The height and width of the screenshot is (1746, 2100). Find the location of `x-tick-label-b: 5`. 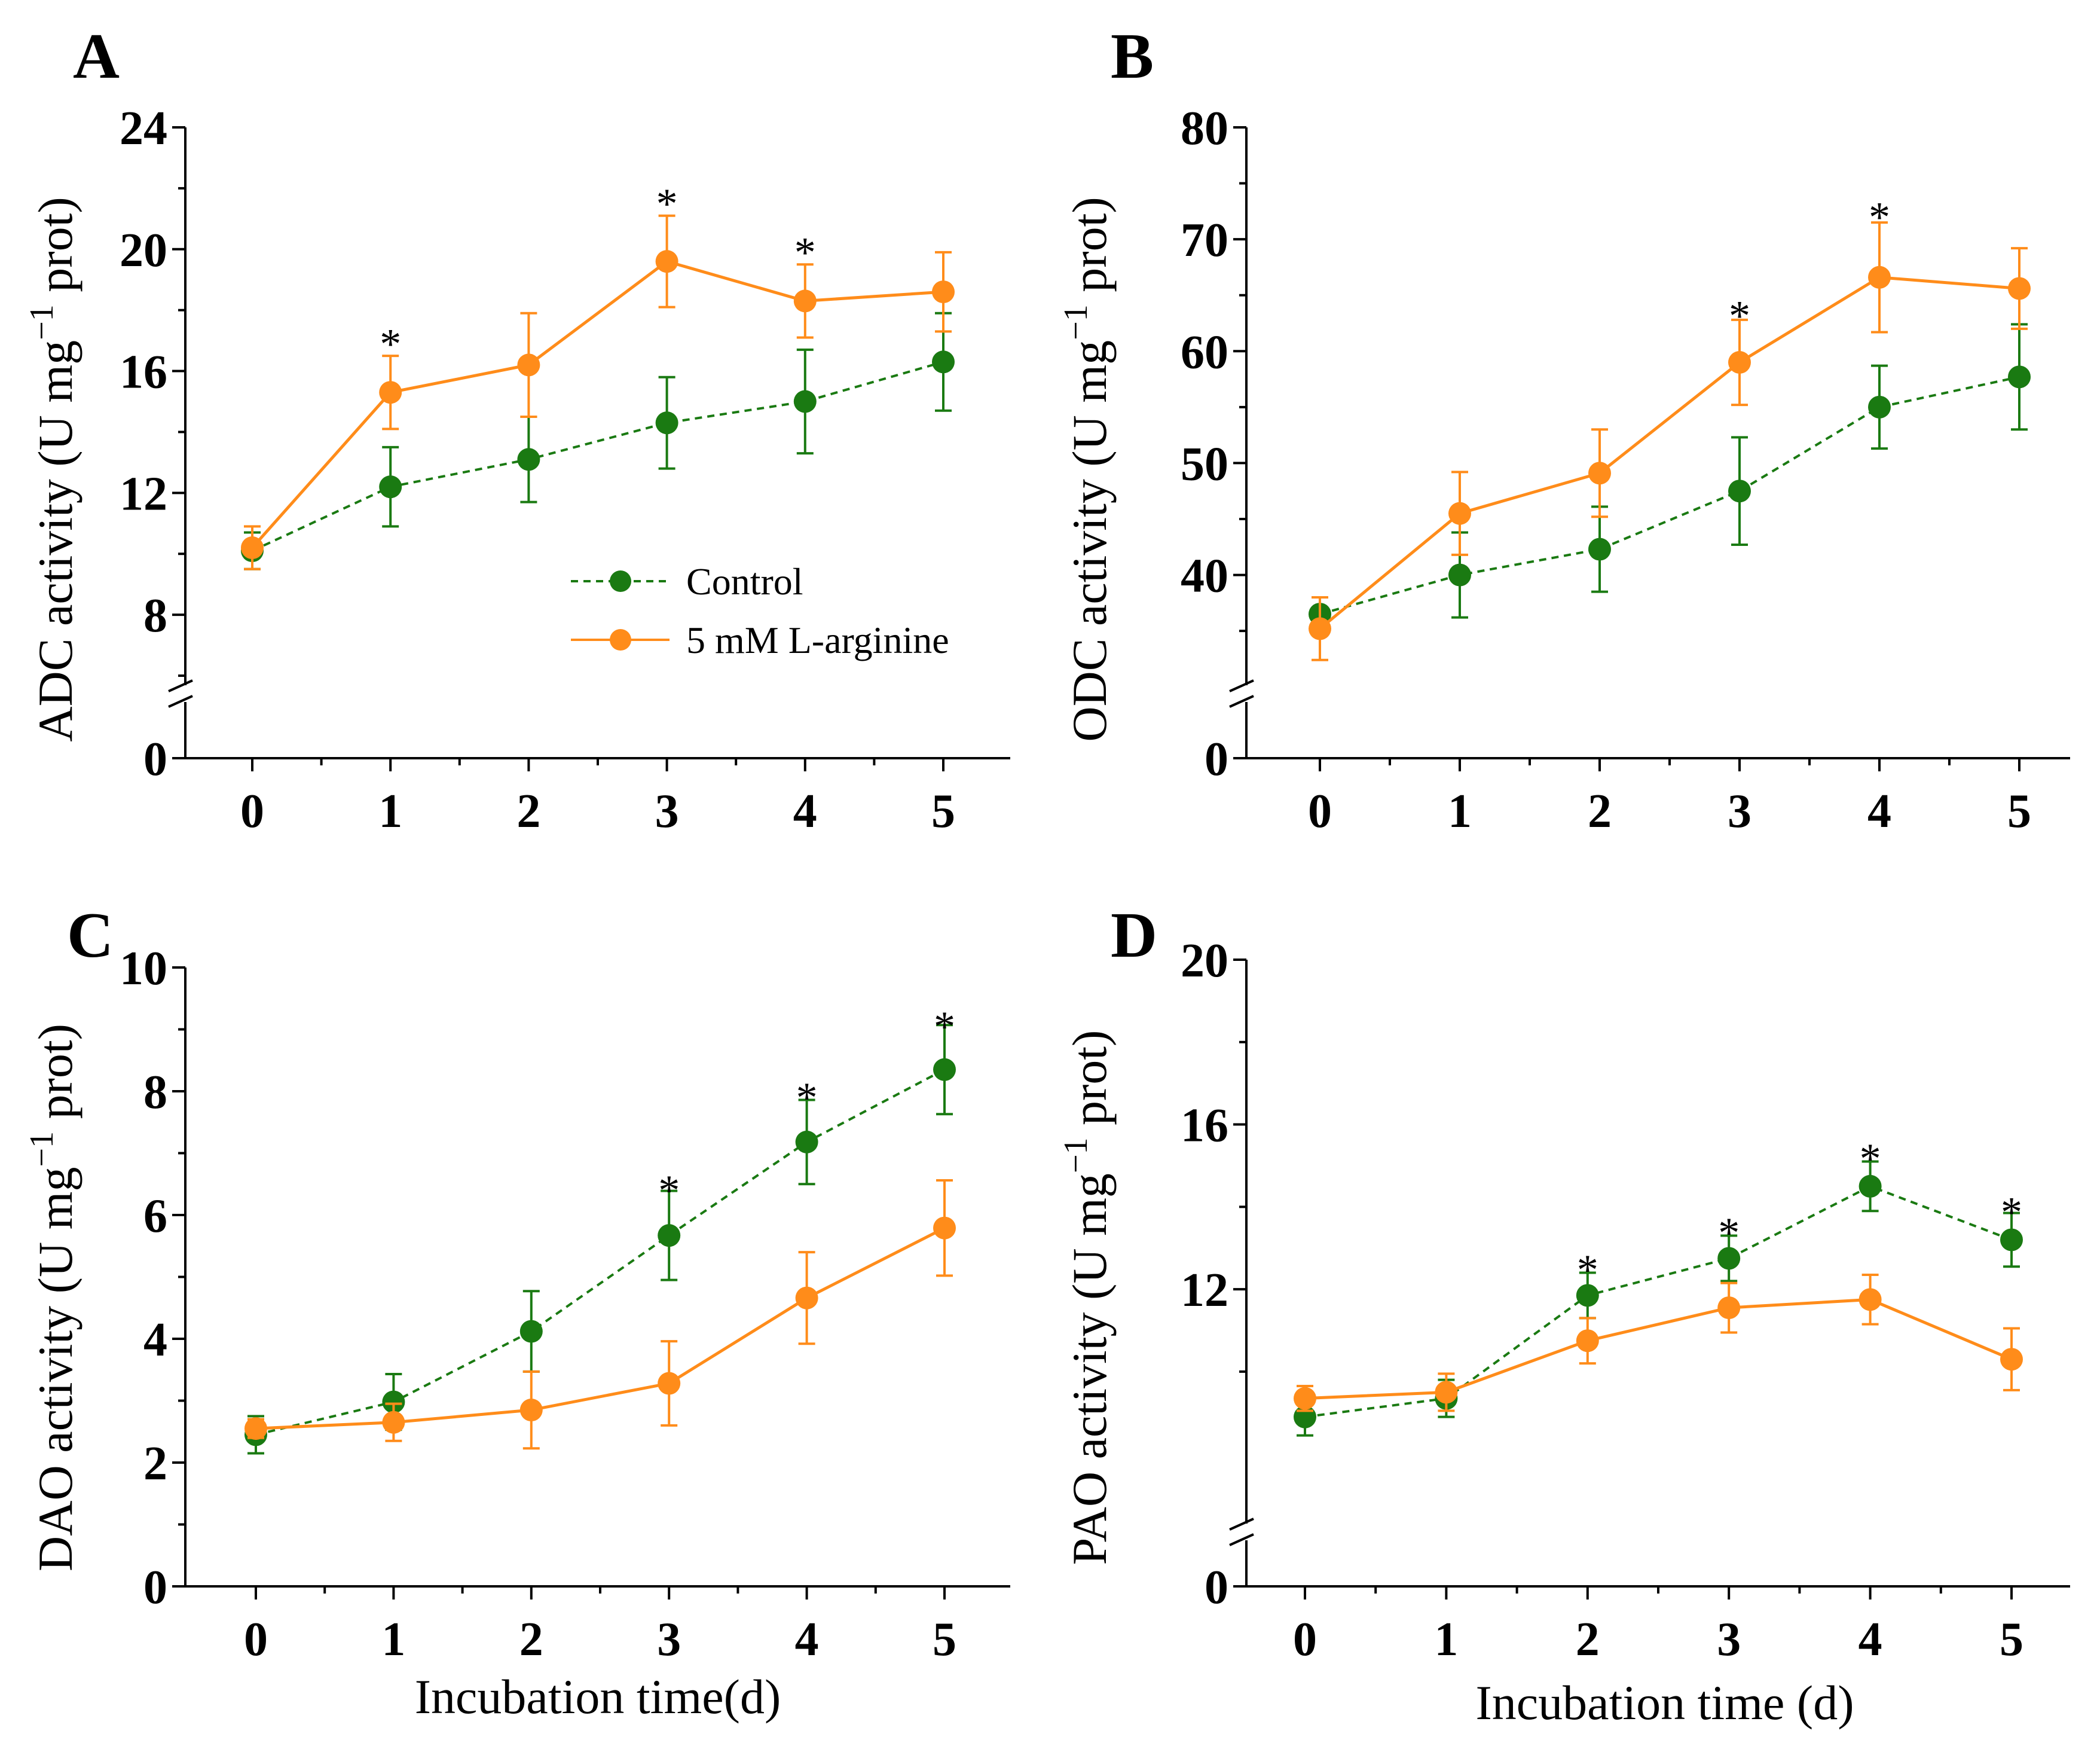

x-tick-label-b: 5 is located at coordinates (2019, 812).